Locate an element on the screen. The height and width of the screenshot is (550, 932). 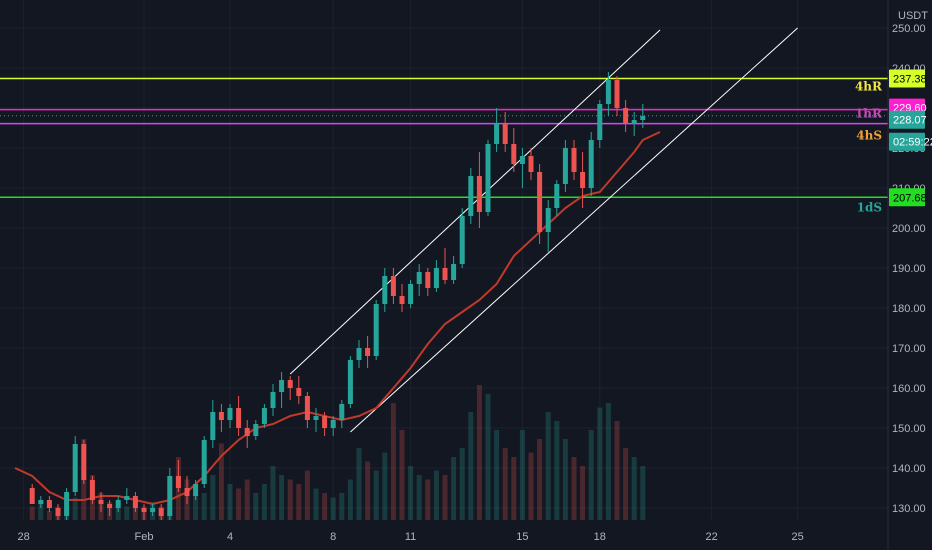
price-tag-4hR-bg is located at coordinates (907, 78).